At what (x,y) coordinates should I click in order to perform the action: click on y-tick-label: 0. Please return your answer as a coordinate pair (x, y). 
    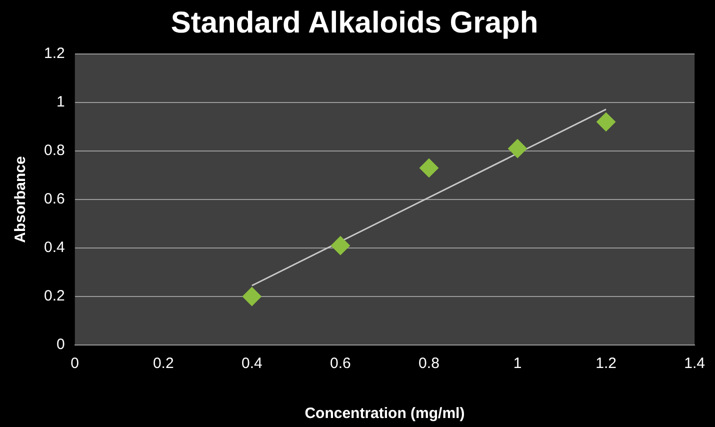
    Looking at the image, I should click on (60, 345).